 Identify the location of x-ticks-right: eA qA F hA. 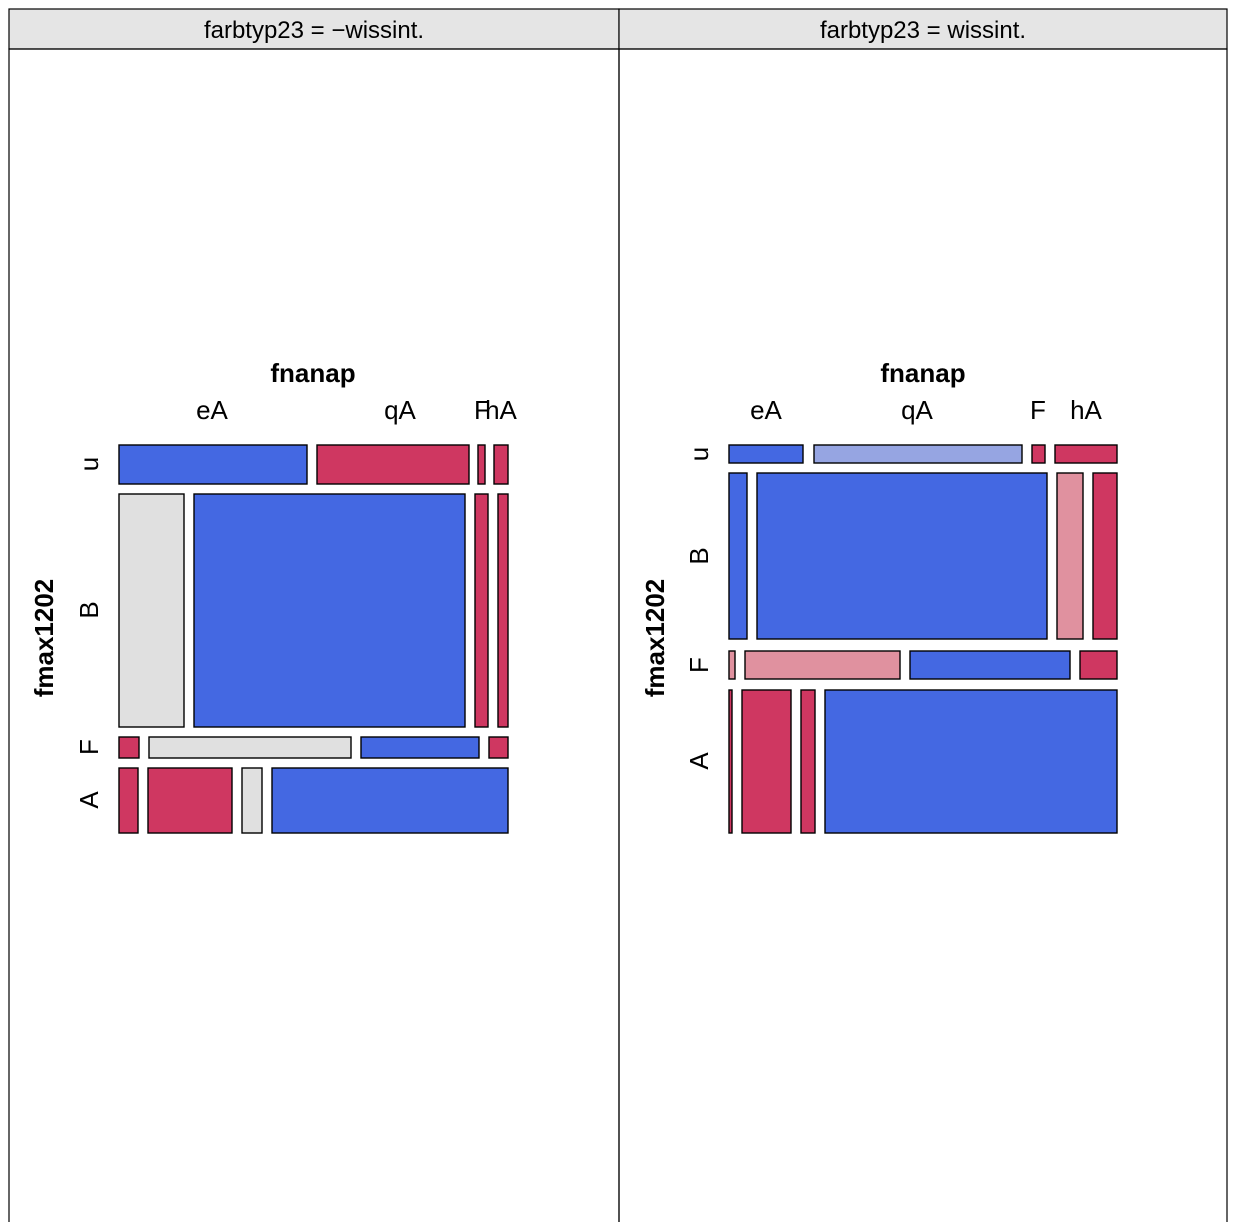
(926, 410).